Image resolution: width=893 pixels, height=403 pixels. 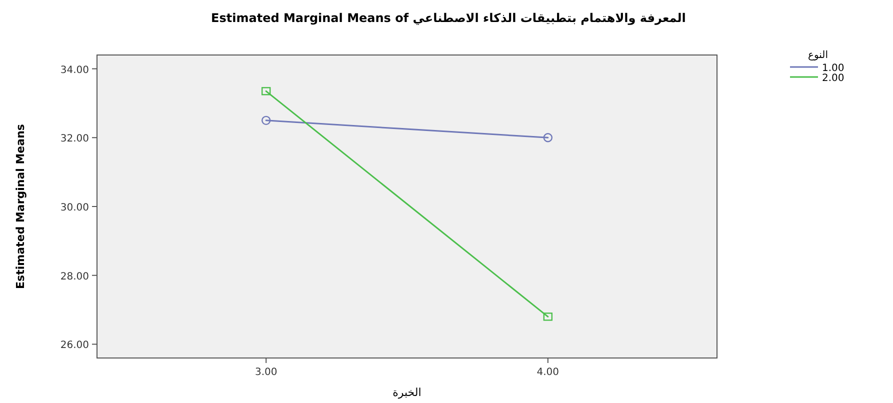 I want to click on legend-label: 2.00, so click(x=833, y=78).